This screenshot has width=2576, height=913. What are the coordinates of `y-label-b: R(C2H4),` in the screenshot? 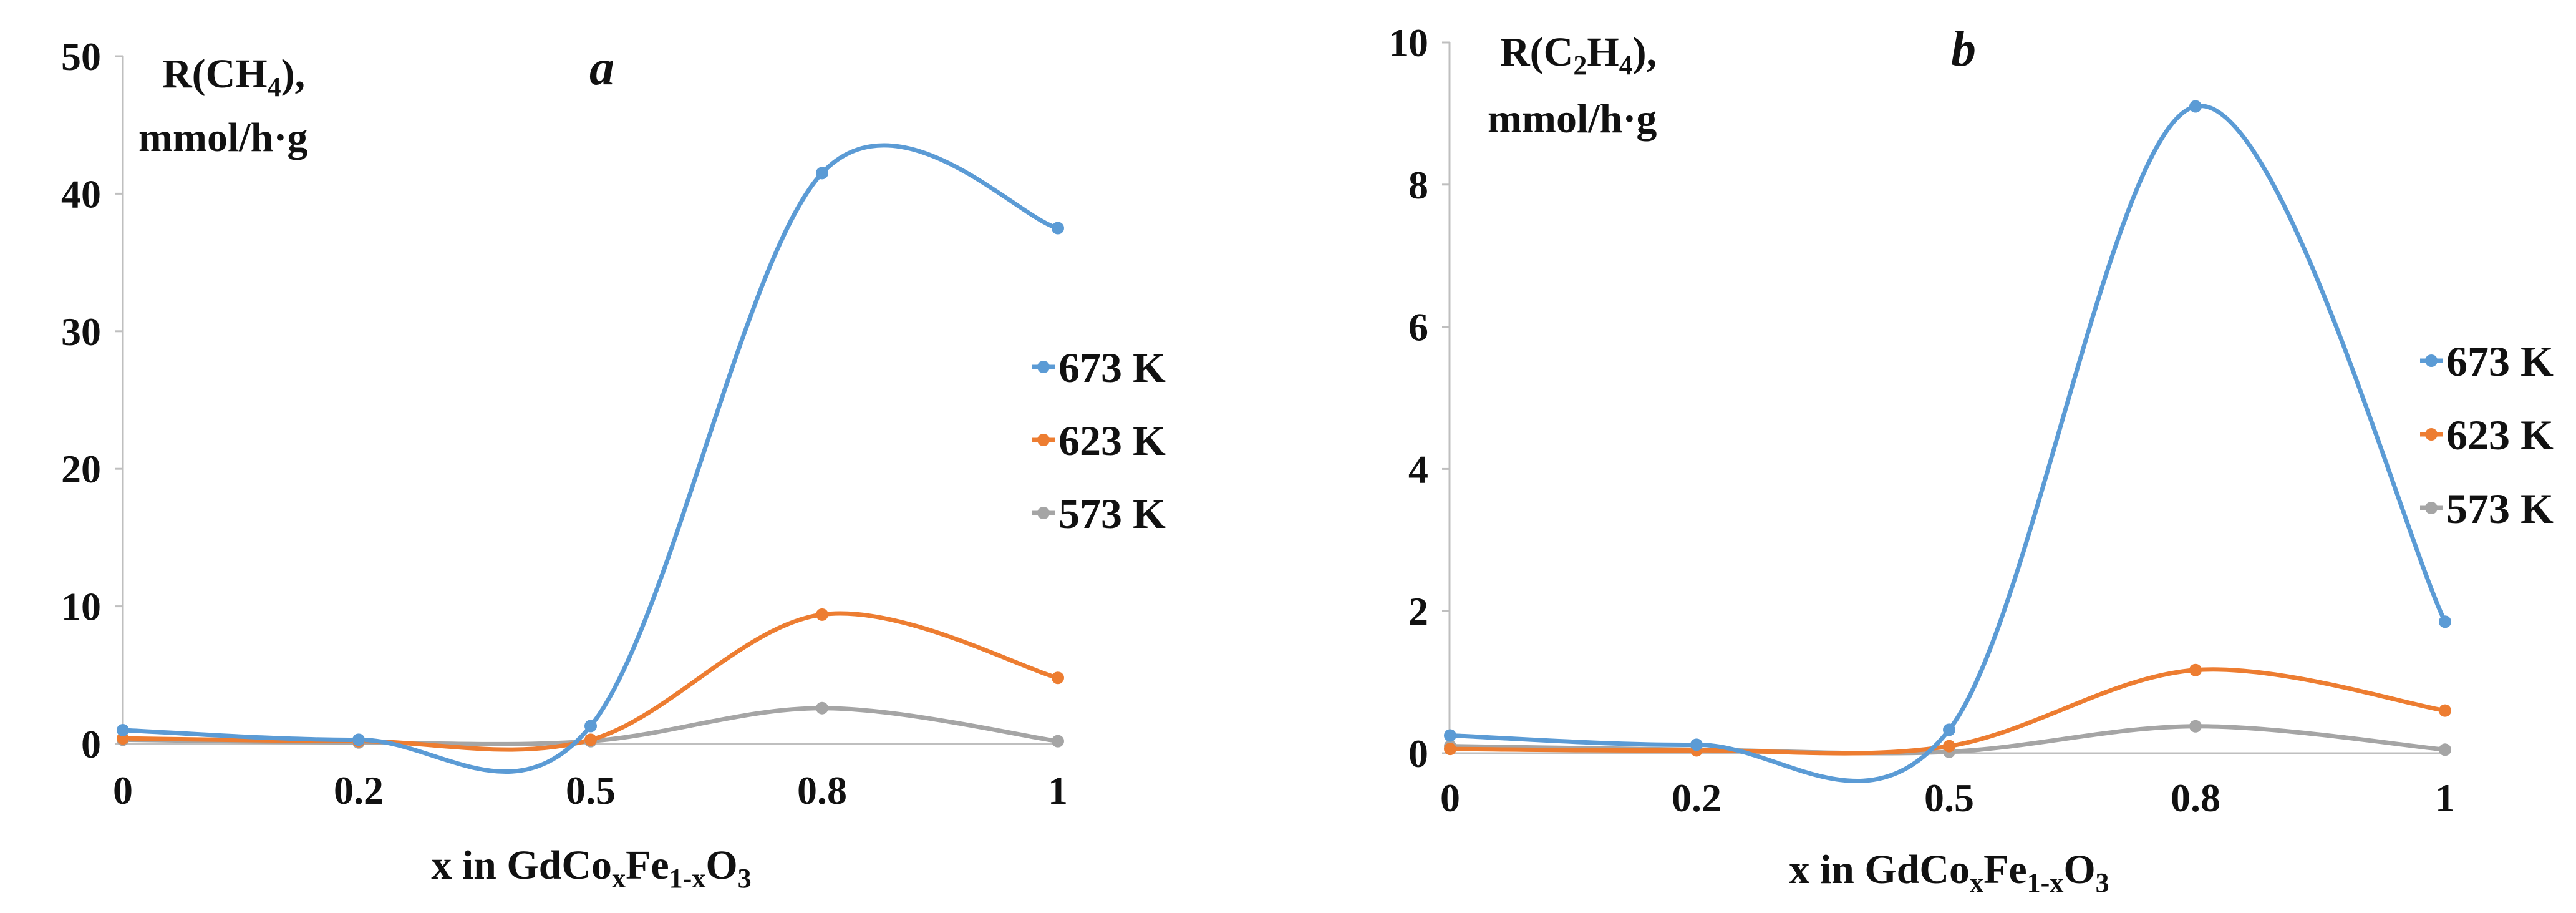 It's located at (1578, 55).